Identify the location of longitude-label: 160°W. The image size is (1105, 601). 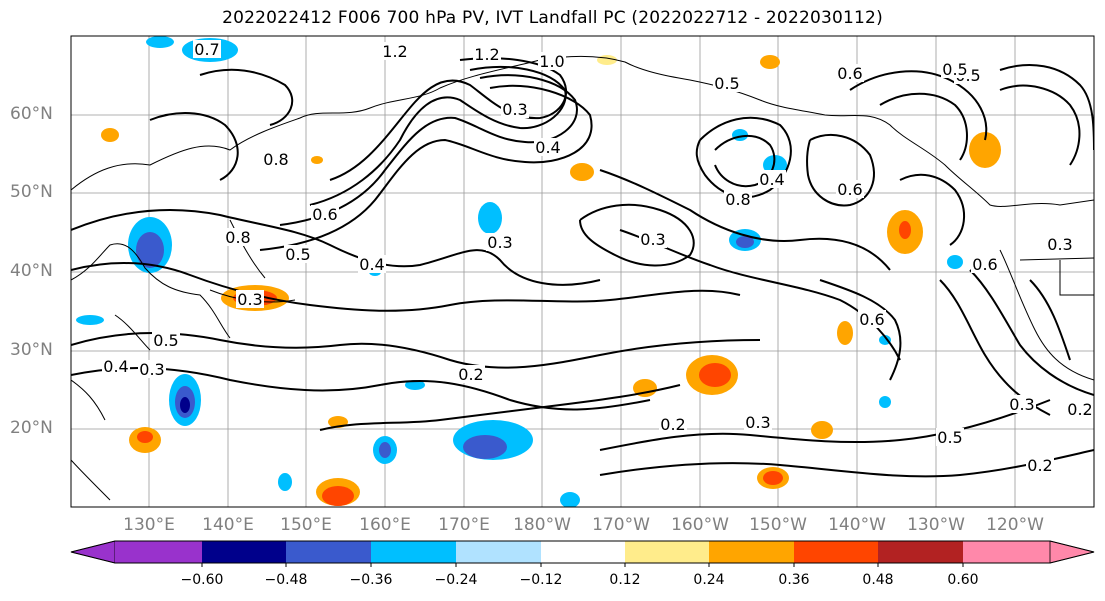
(700, 525).